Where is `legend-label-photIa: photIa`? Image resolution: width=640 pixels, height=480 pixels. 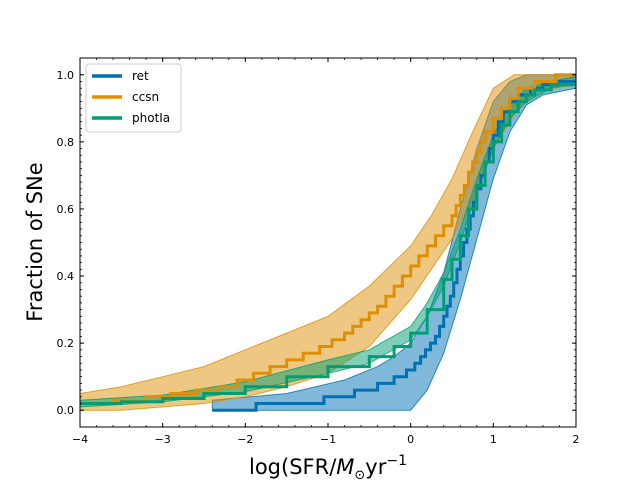 legend-label-photIa: photIa is located at coordinates (151, 118).